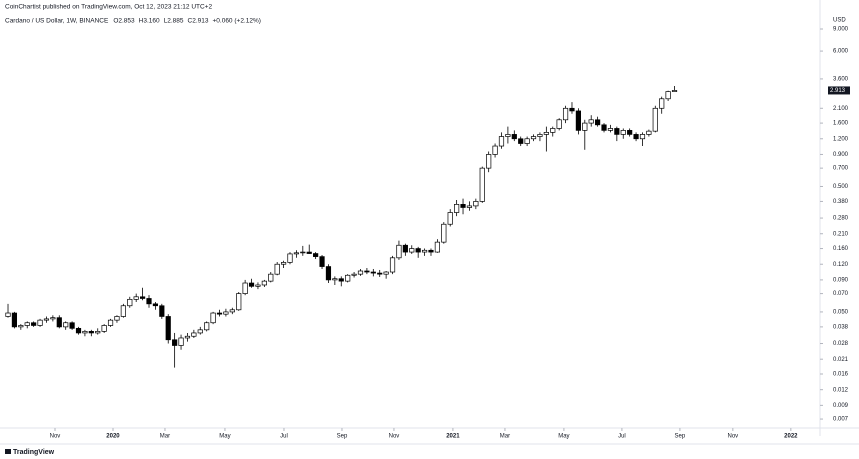 This screenshot has height=459, width=859. Describe the element at coordinates (198, 21) in the screenshot. I see `ohlc-label: C2.913` at that location.